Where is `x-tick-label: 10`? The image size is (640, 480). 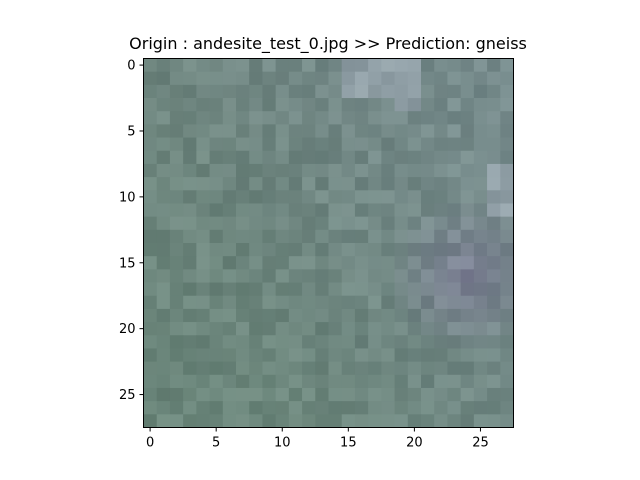
x-tick-label: 10 is located at coordinates (282, 443).